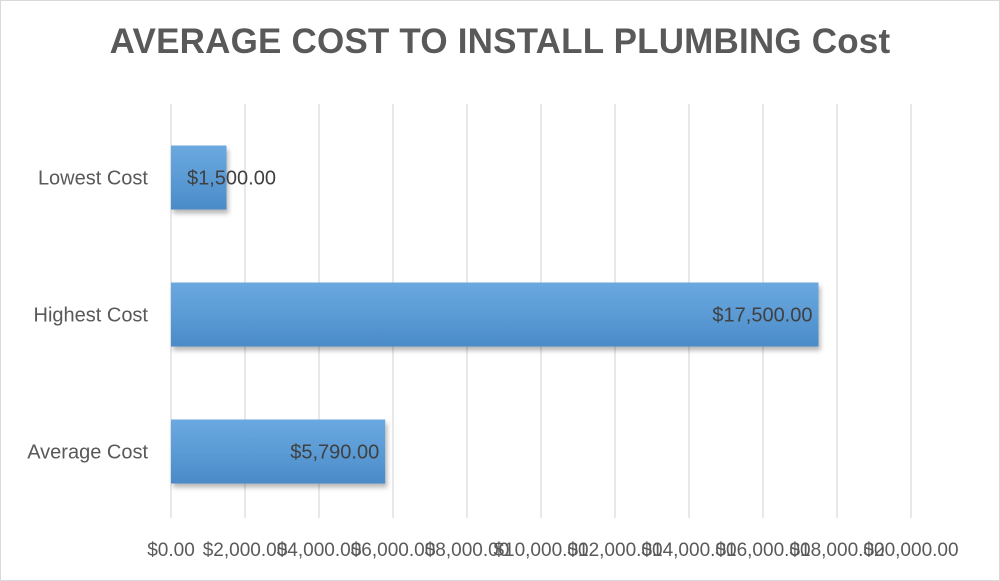 This screenshot has width=1000, height=581. Describe the element at coordinates (762, 550) in the screenshot. I see `x-tick-label: $16,000.00` at that location.